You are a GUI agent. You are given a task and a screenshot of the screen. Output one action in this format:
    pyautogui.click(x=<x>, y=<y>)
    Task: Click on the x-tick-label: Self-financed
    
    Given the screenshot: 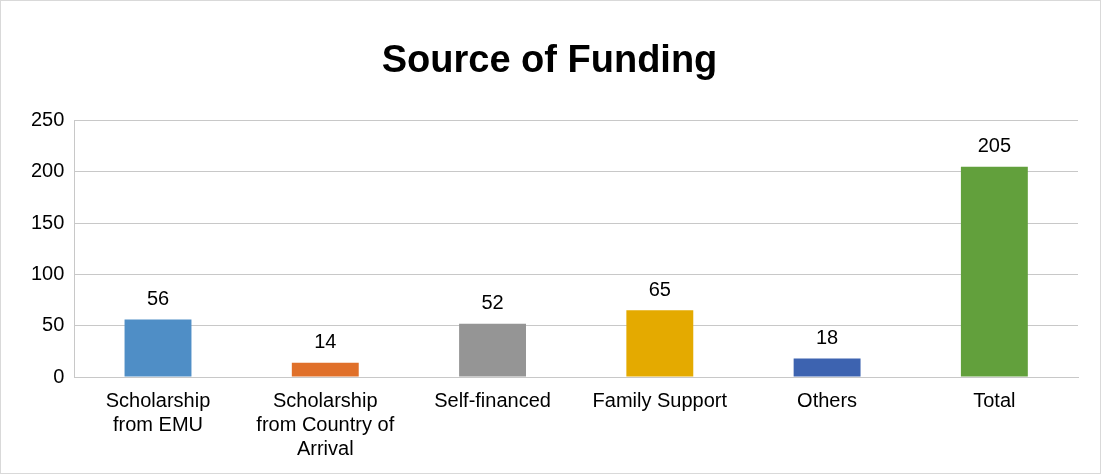 What is the action you would take?
    pyautogui.click(x=492, y=399)
    